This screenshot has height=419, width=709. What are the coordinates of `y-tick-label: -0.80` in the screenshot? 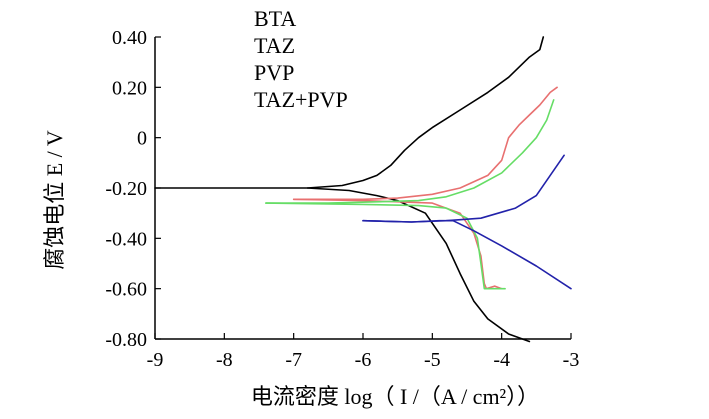 It's located at (126, 340).